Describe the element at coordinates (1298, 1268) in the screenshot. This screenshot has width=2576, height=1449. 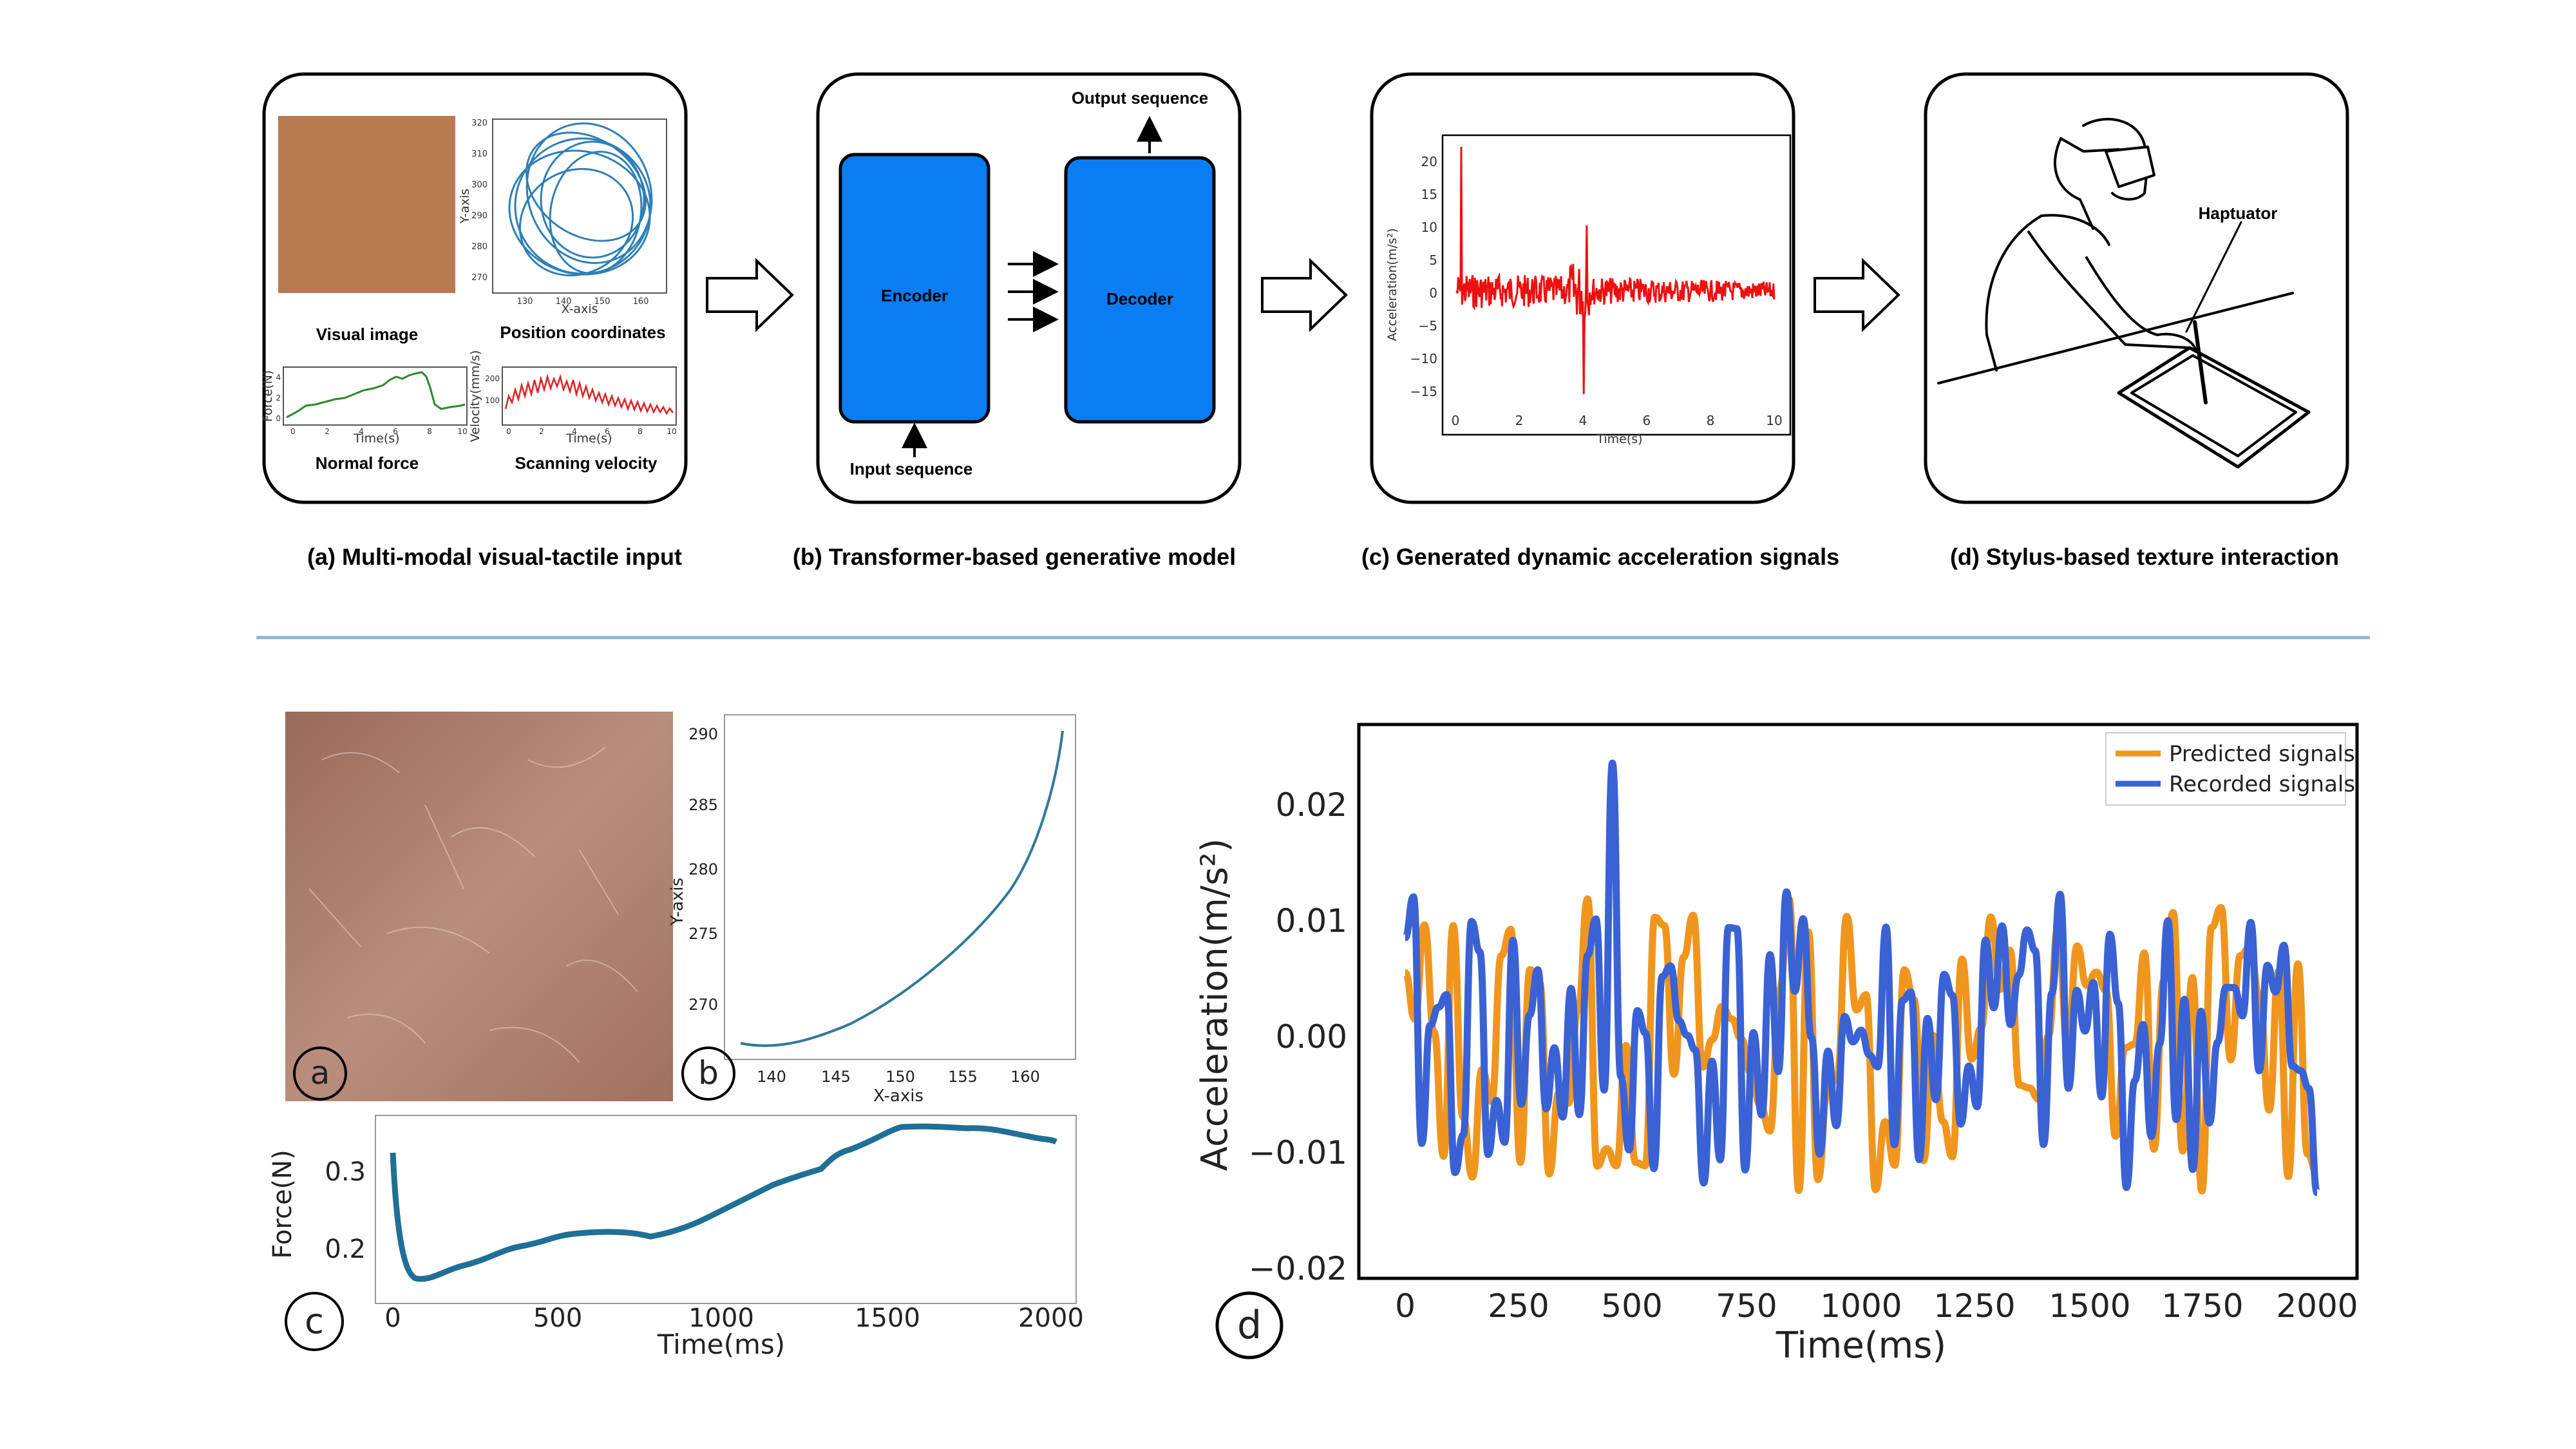
I see `accel-ytick: −0.02` at that location.